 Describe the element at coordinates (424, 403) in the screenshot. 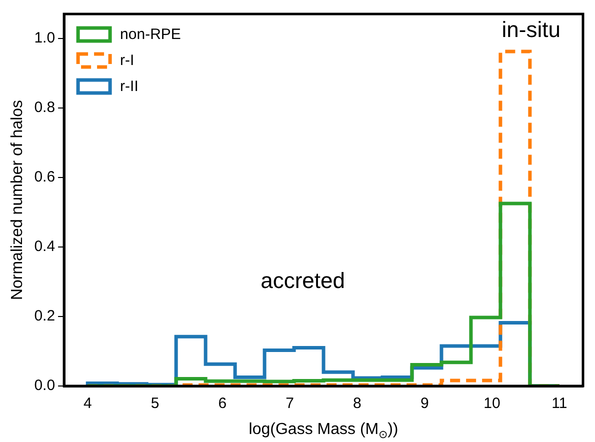

I see `x-tick-label: 9` at that location.